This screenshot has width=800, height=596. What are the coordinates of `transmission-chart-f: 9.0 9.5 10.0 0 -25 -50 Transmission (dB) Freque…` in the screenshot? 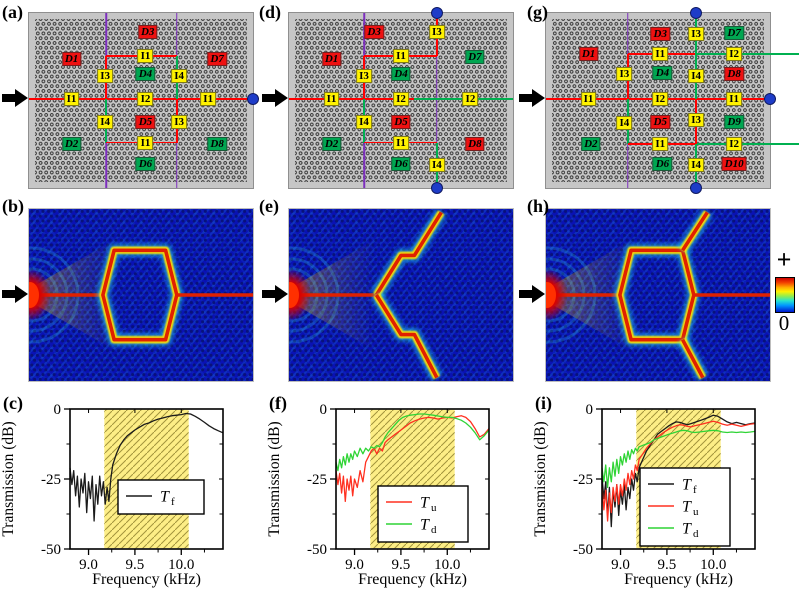 It's located at (399, 490).